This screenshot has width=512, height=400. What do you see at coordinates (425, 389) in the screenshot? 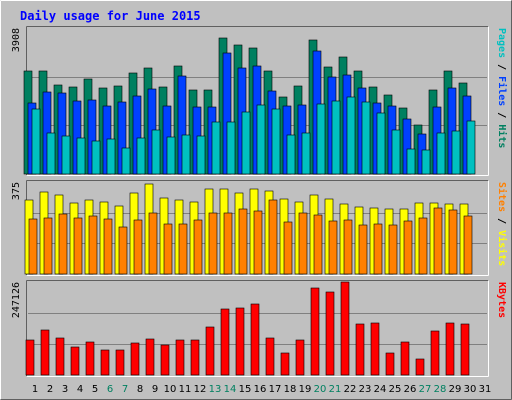
I see `x-label-day-27: 27` at bounding box center [425, 389].